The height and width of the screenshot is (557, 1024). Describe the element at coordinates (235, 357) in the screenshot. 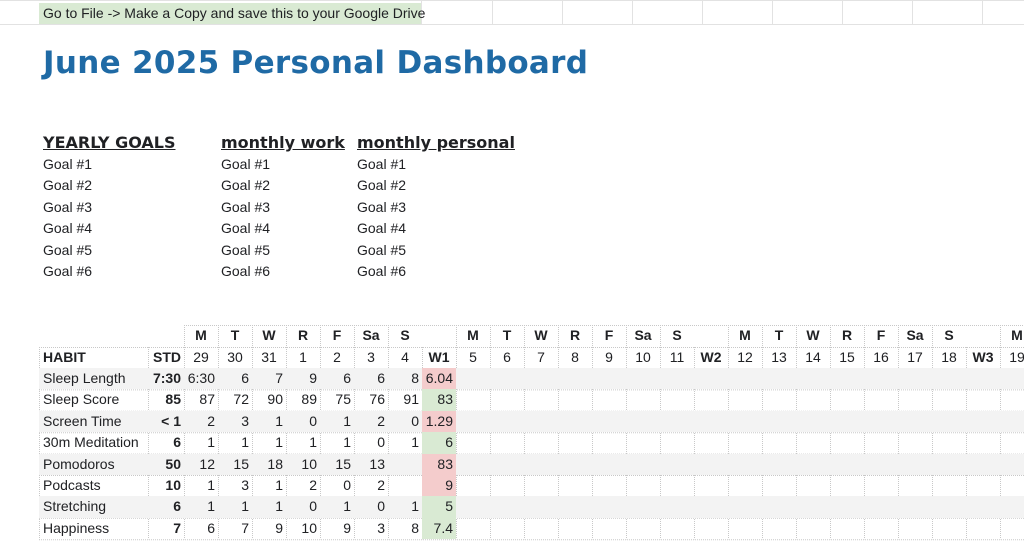

I see `date-30: 30` at that location.